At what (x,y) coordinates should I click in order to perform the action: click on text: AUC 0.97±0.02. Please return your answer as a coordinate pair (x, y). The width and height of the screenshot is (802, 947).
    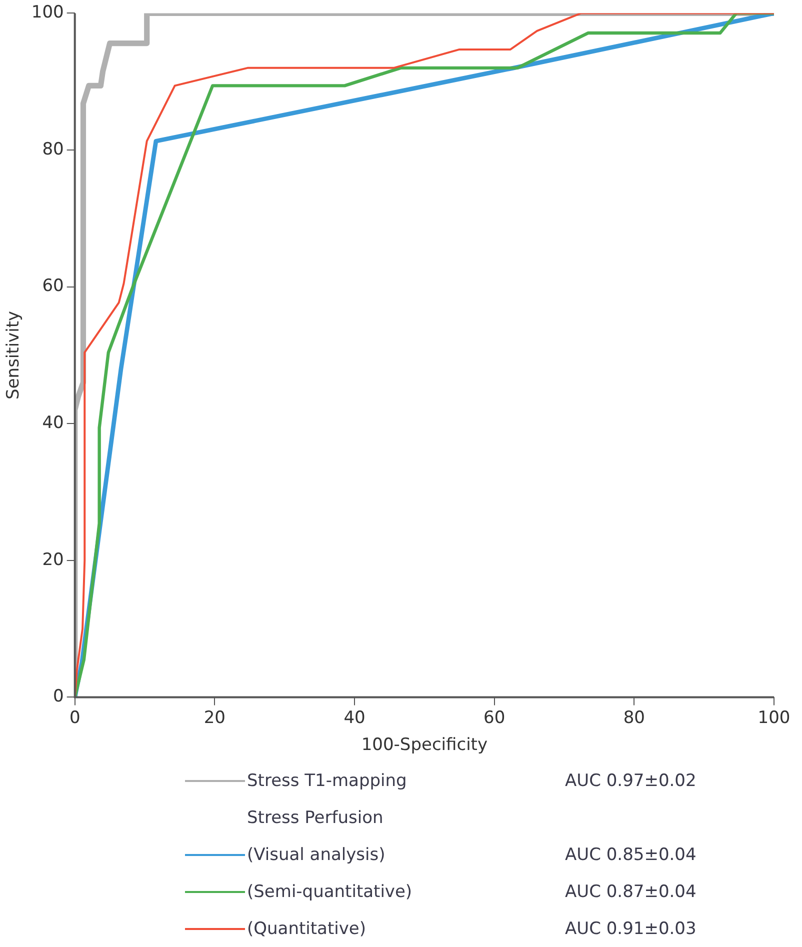
    Looking at the image, I should click on (630, 780).